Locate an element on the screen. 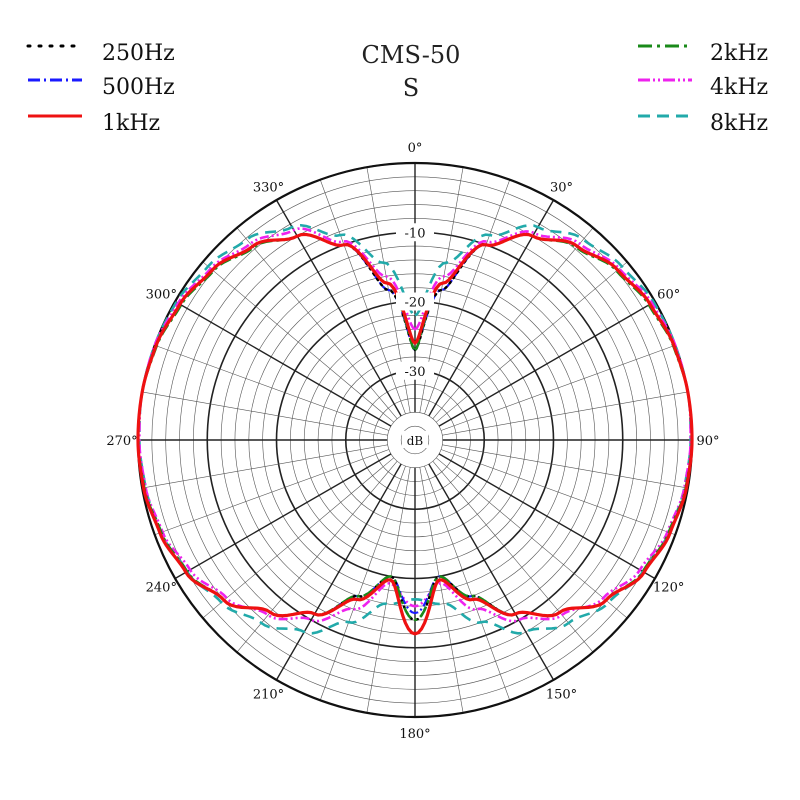 The width and height of the screenshot is (800, 800). legend-label-4khz: 4kHz is located at coordinates (739, 87).